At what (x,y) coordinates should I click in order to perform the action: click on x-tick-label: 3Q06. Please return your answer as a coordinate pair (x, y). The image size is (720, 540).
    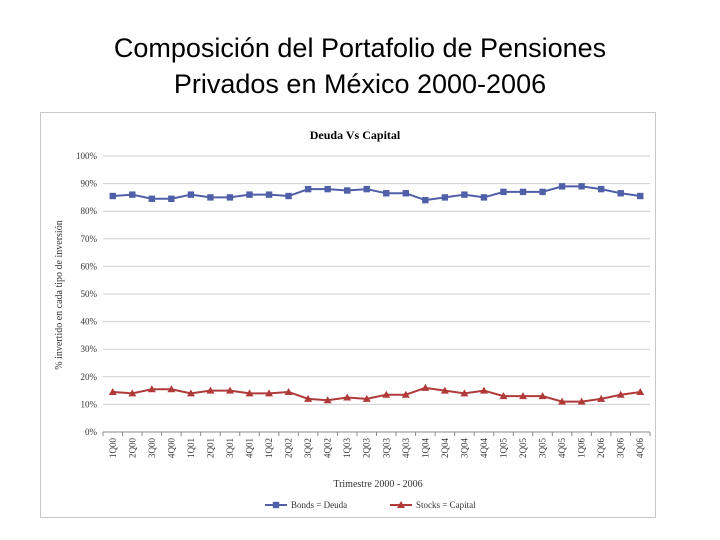
    Looking at the image, I should click on (621, 448).